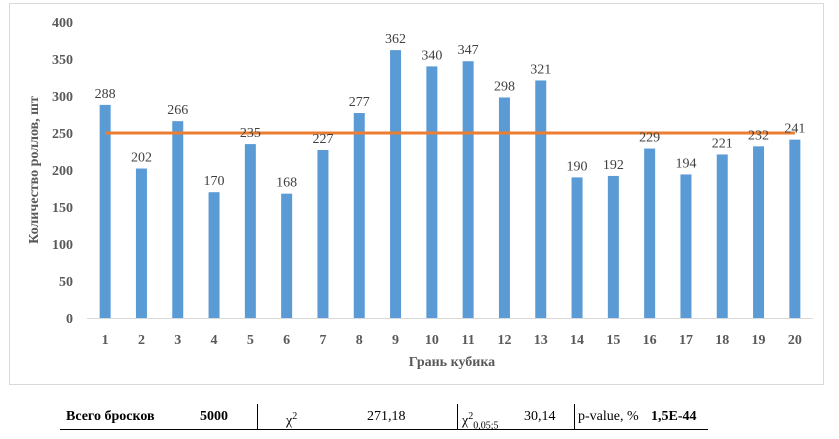  Describe the element at coordinates (650, 340) in the screenshot. I see `x-tick-label: 16` at that location.